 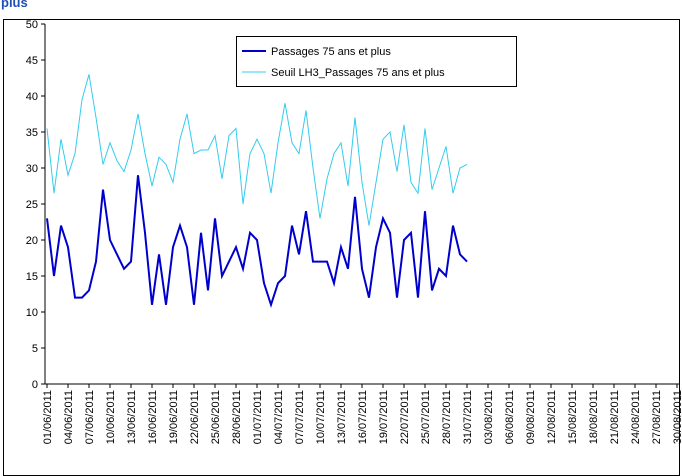 What do you see at coordinates (111, 417) in the screenshot?
I see `x-tick-label: 10/06/2011` at bounding box center [111, 417].